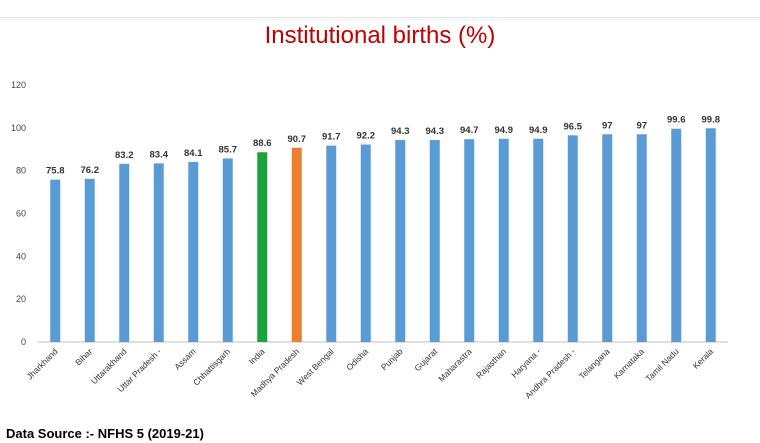  Describe the element at coordinates (257, 356) in the screenshot. I see `x-tick-label: India` at that location.